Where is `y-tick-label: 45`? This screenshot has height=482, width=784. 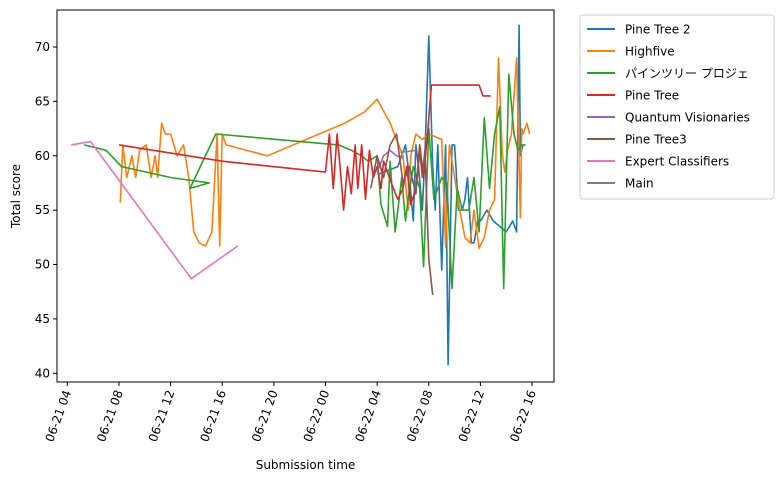
y-tick-label: 45 is located at coordinates (42, 319).